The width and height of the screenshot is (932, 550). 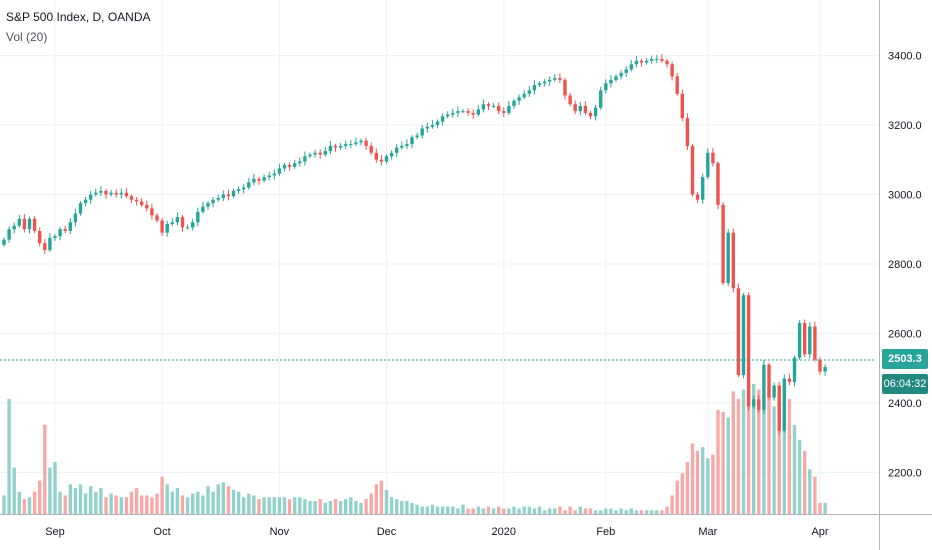 What do you see at coordinates (27, 37) in the screenshot?
I see `volume-indicator-label: Vol (20)` at bounding box center [27, 37].